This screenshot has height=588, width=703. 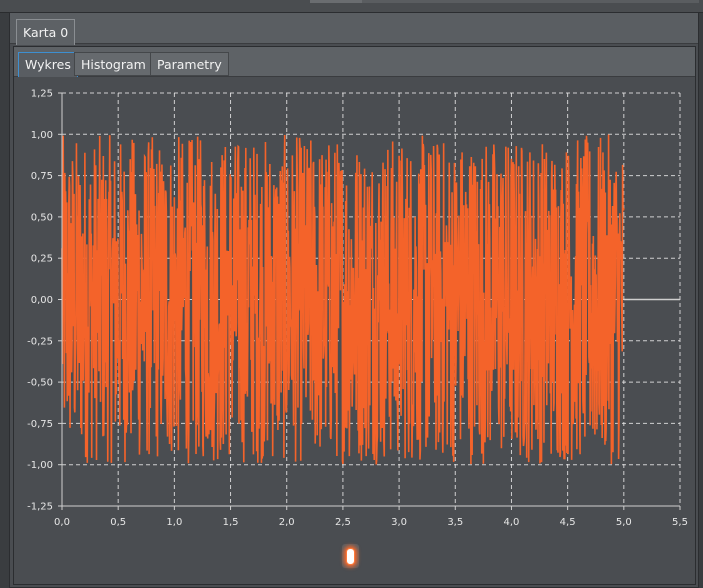 I want to click on x-tick-label: 5,5, so click(x=680, y=522).